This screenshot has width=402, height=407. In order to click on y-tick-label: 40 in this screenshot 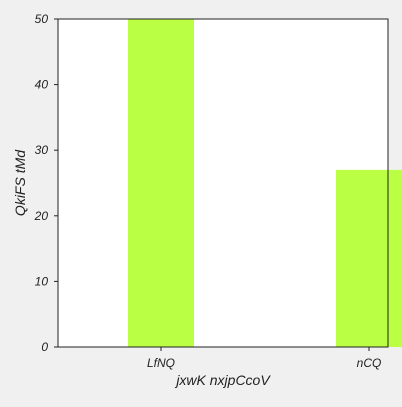, I will do `click(42, 85)`.